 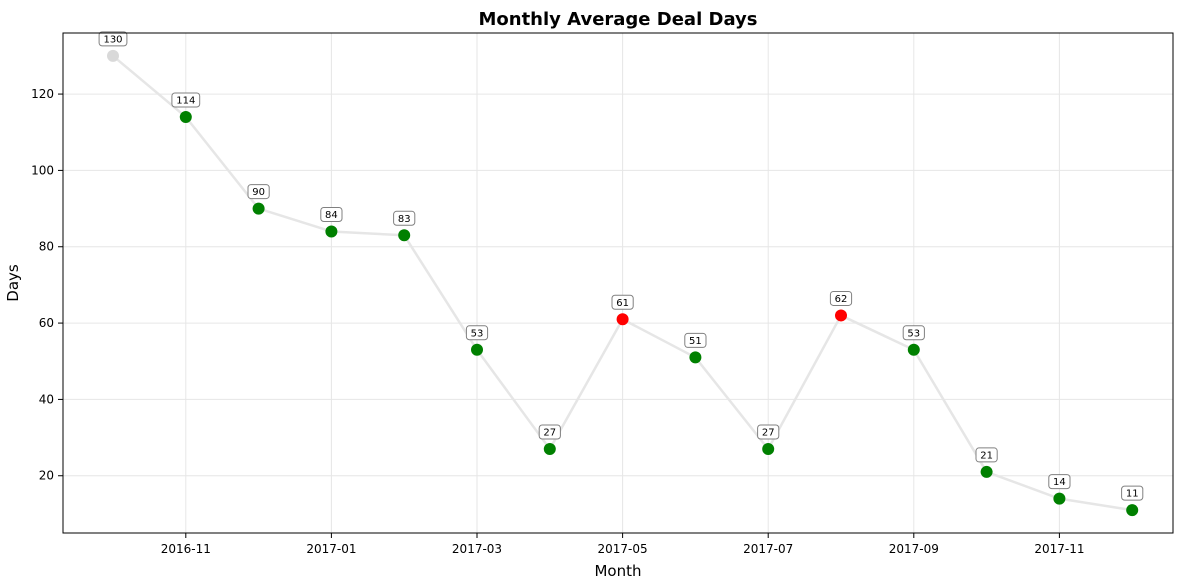 What do you see at coordinates (46, 247) in the screenshot?
I see `y-tick-label: 80` at bounding box center [46, 247].